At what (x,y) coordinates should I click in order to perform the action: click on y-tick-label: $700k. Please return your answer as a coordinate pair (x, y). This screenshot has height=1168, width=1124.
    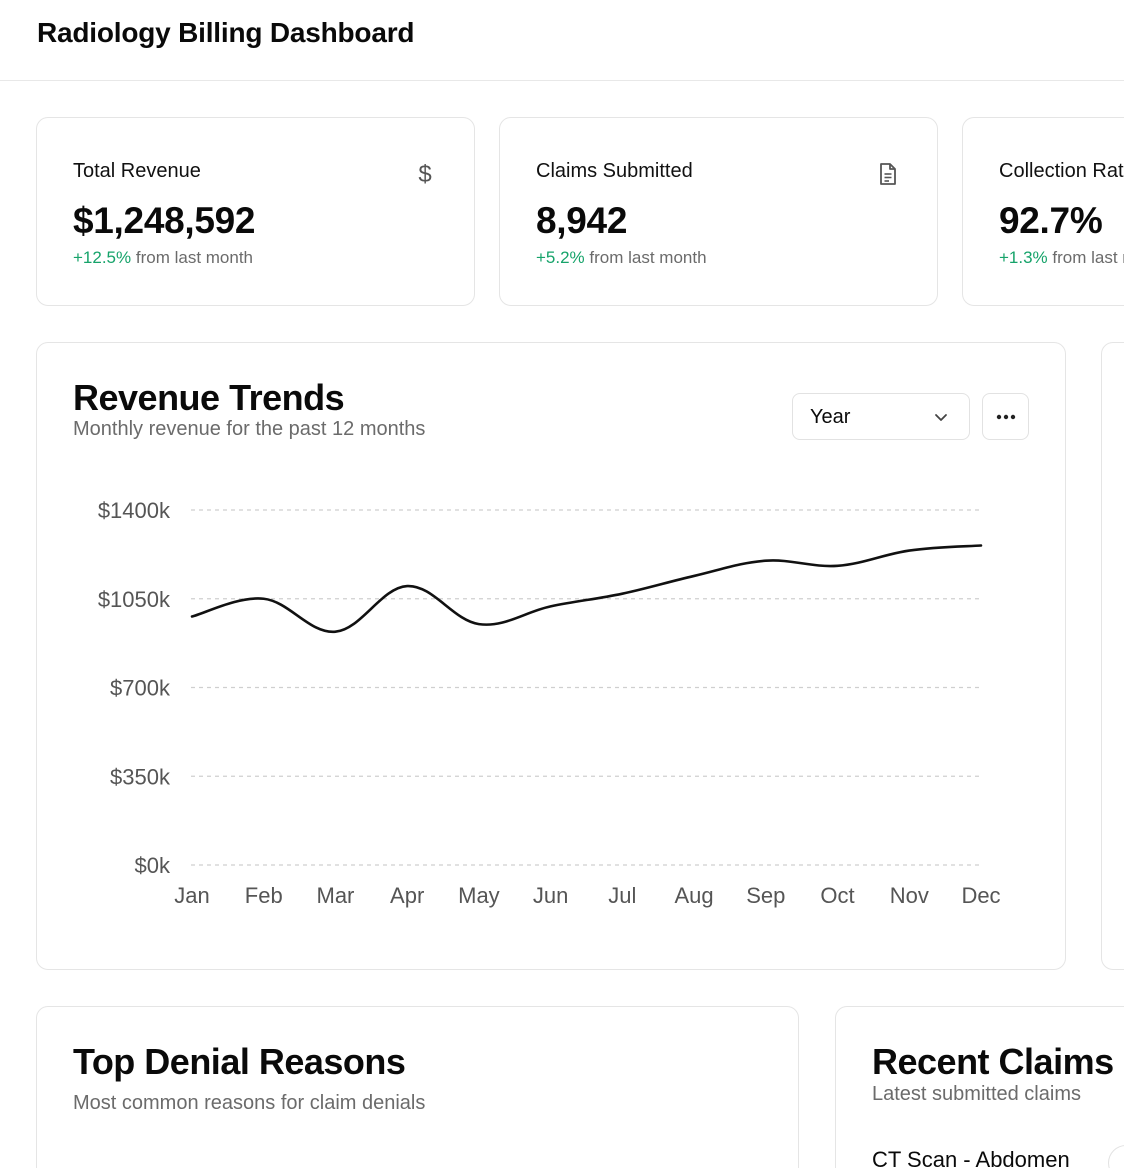
    Looking at the image, I should click on (140, 688).